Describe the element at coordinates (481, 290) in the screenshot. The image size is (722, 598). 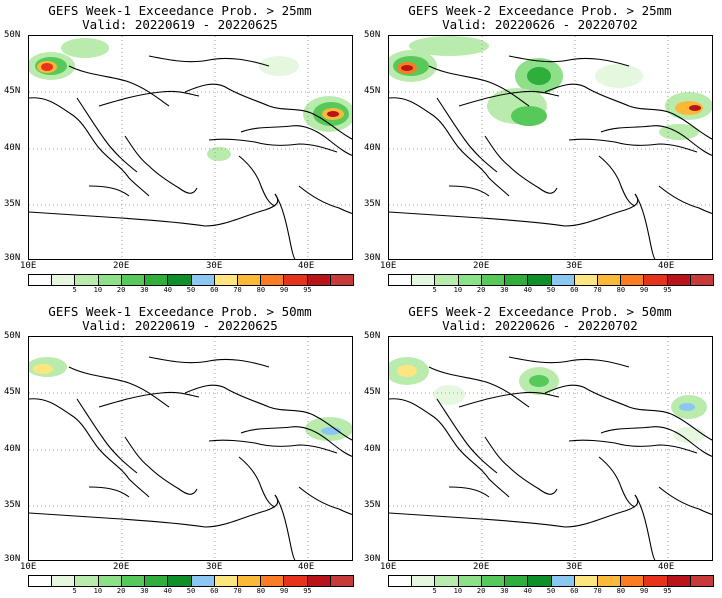
I see `colorbar-tick-label: 20` at that location.